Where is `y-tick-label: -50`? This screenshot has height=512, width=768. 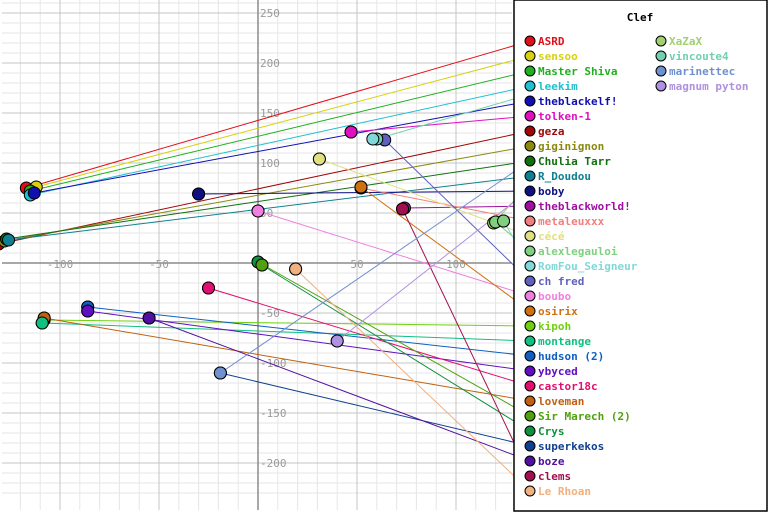
y-tick-label: -50 is located at coordinates (270, 313).